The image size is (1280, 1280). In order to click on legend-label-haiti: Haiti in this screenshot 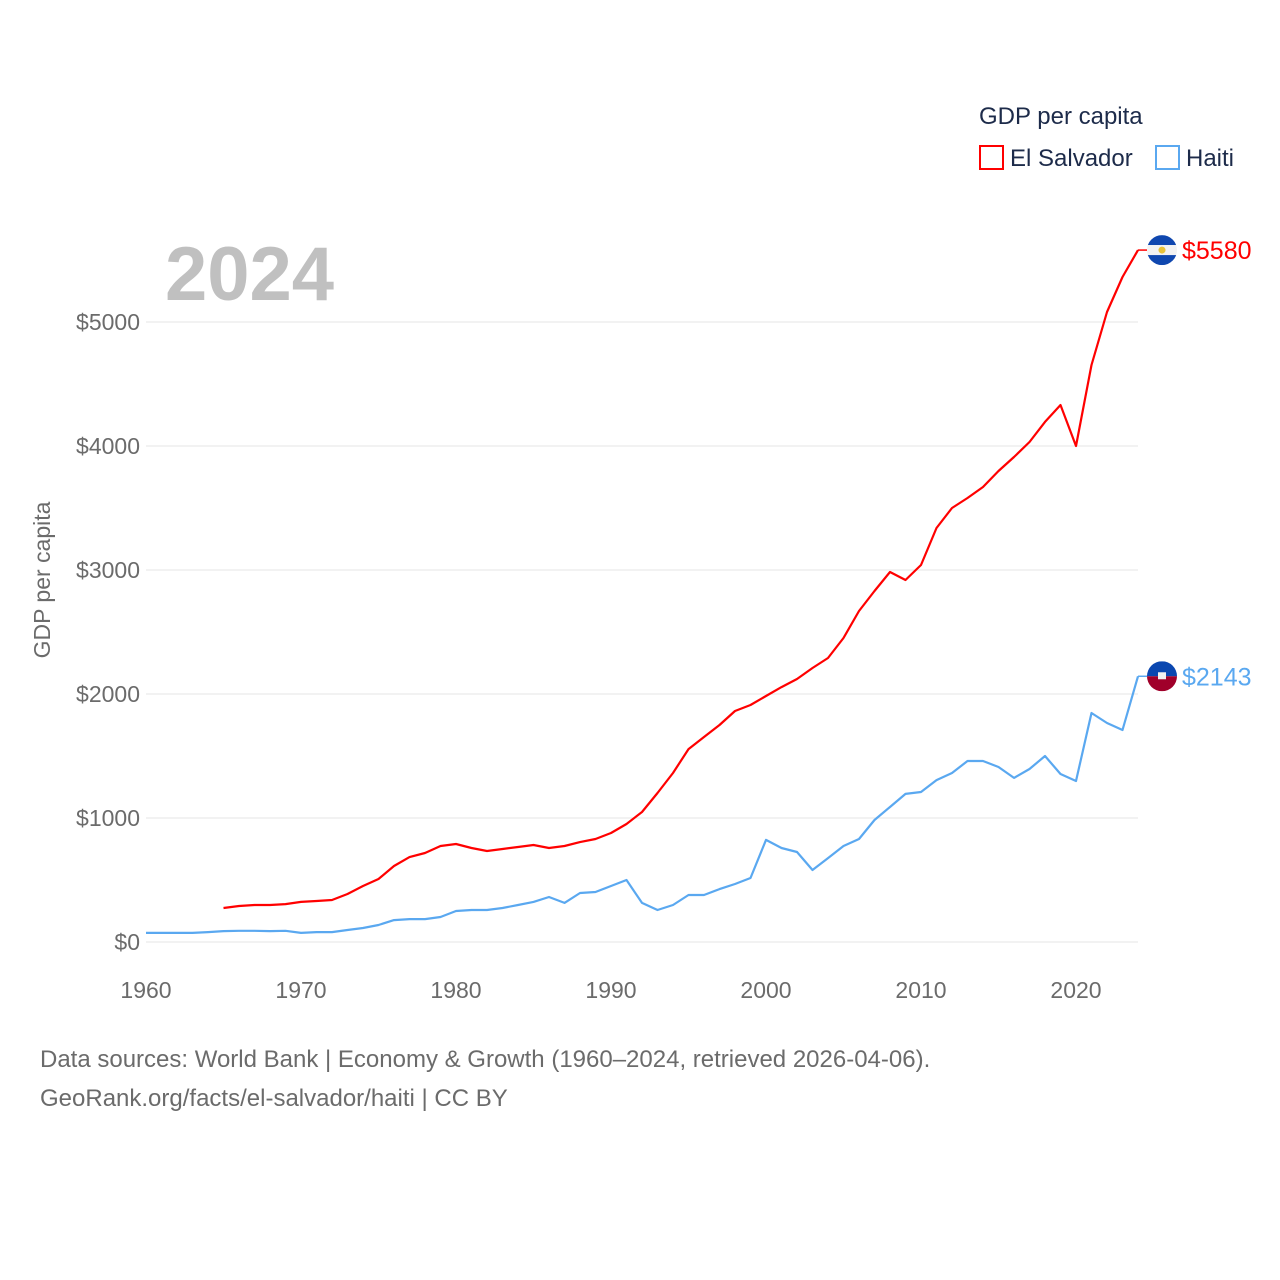, I will do `click(1210, 158)`.